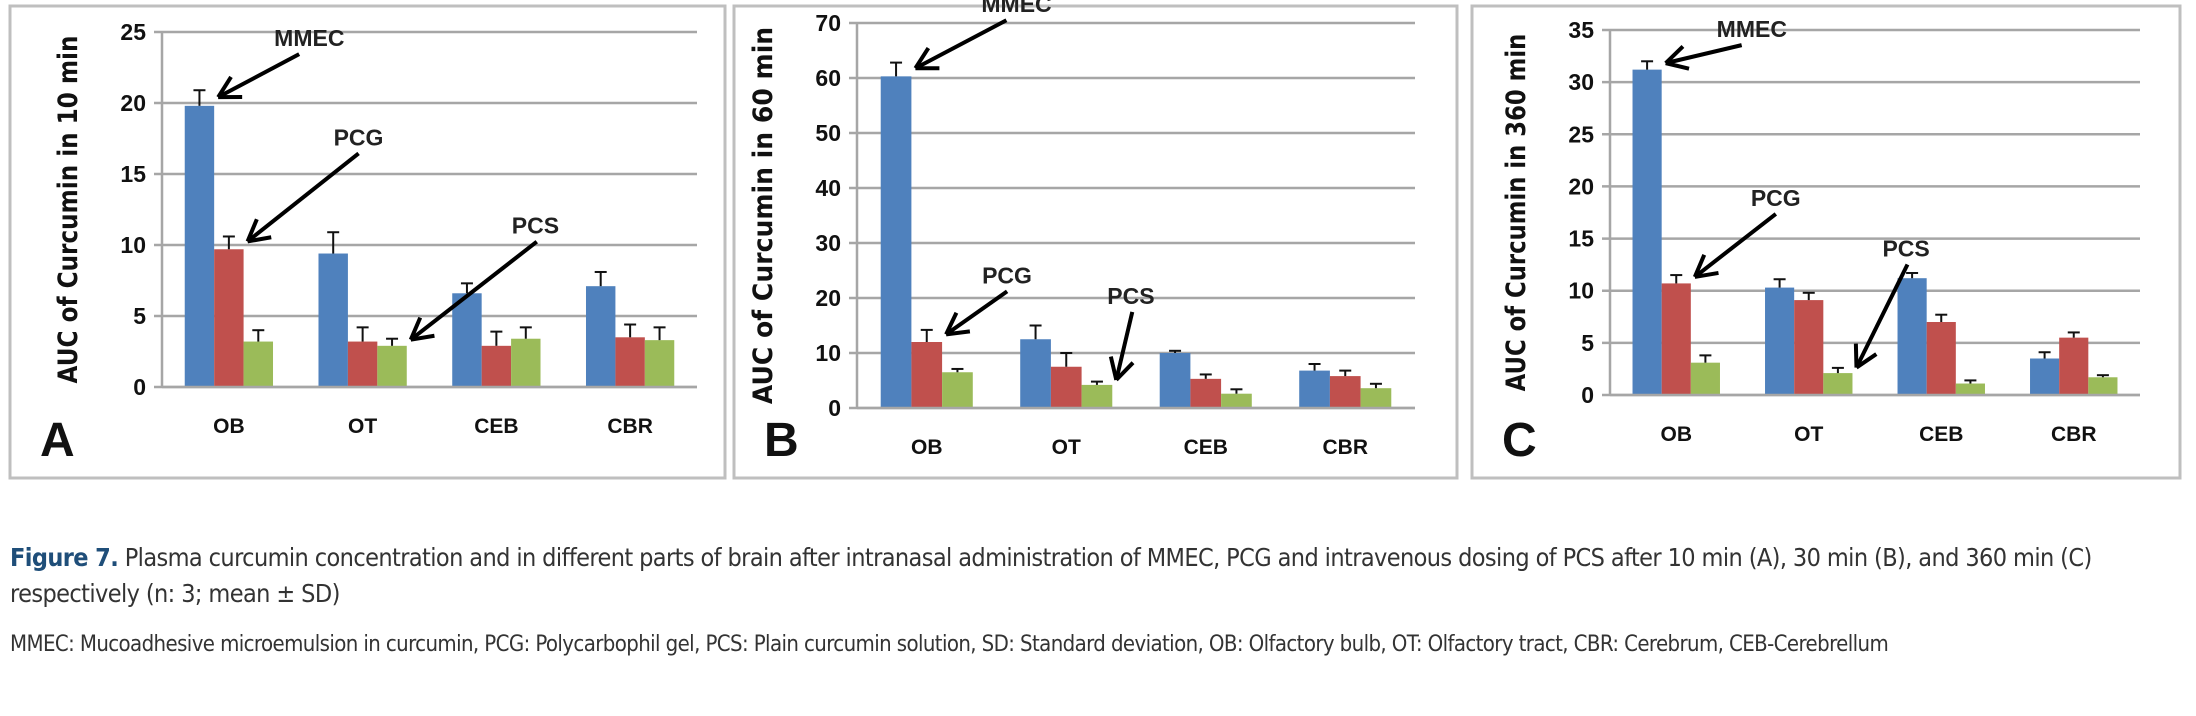 The height and width of the screenshot is (716, 2196). I want to click on y-tick-label: 35, so click(1581, 30).